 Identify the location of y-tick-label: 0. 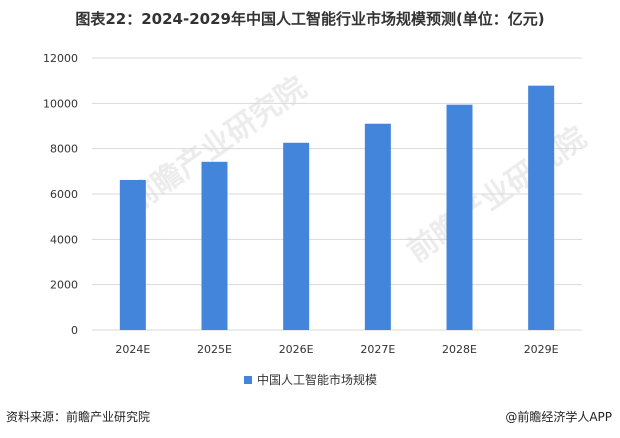
(74, 330).